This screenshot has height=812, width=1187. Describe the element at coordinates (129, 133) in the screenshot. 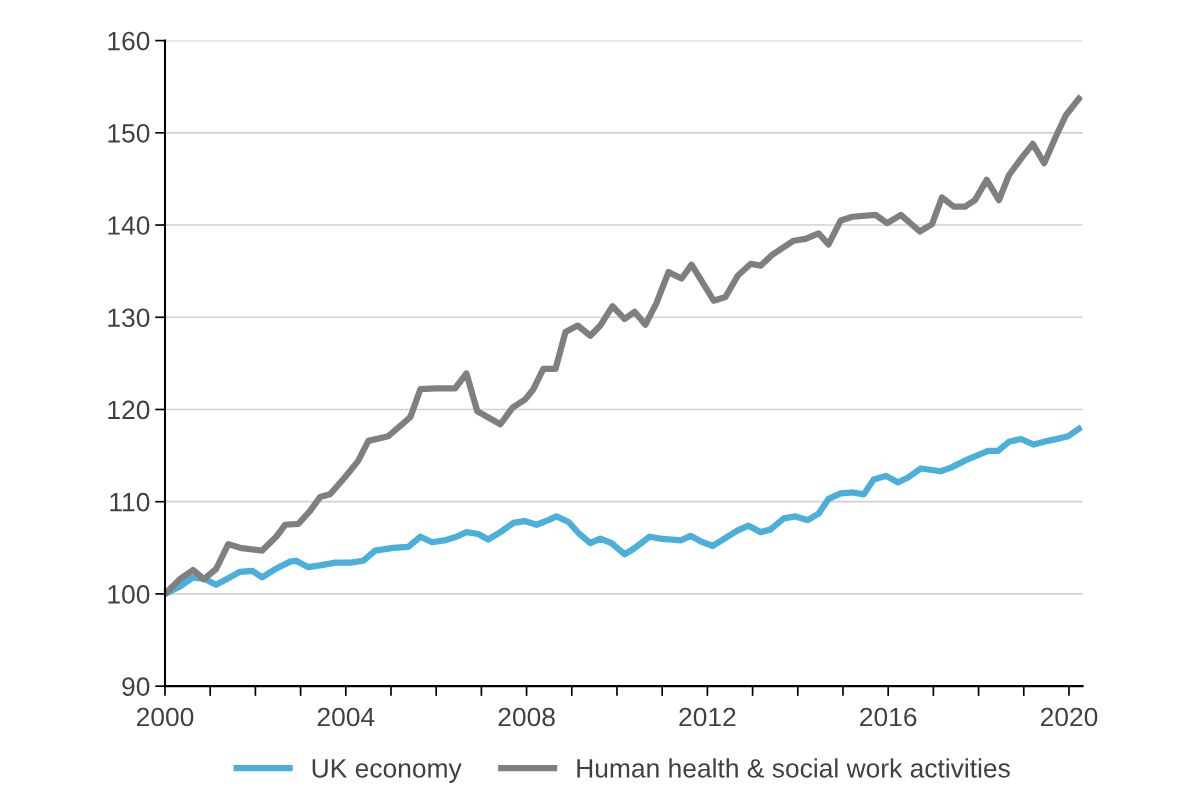

I see `y-tick-label: 150` at that location.